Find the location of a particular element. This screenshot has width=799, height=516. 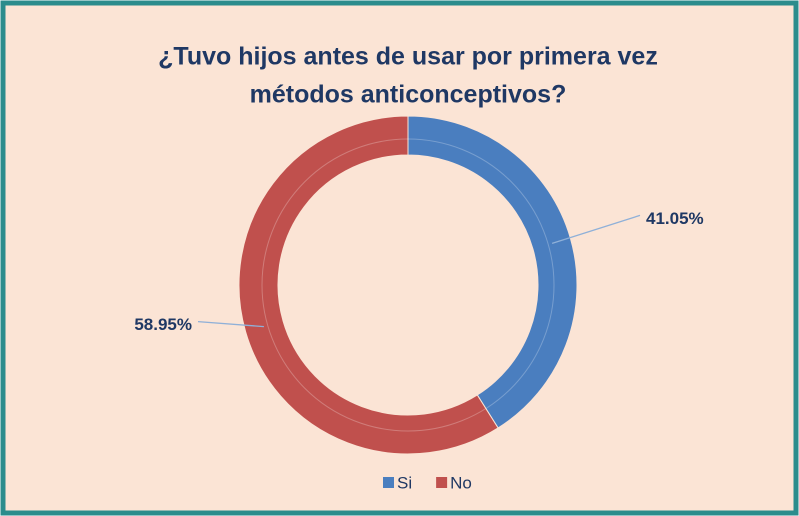

chart-title: métodos anticonceptivos? is located at coordinates (408, 95).